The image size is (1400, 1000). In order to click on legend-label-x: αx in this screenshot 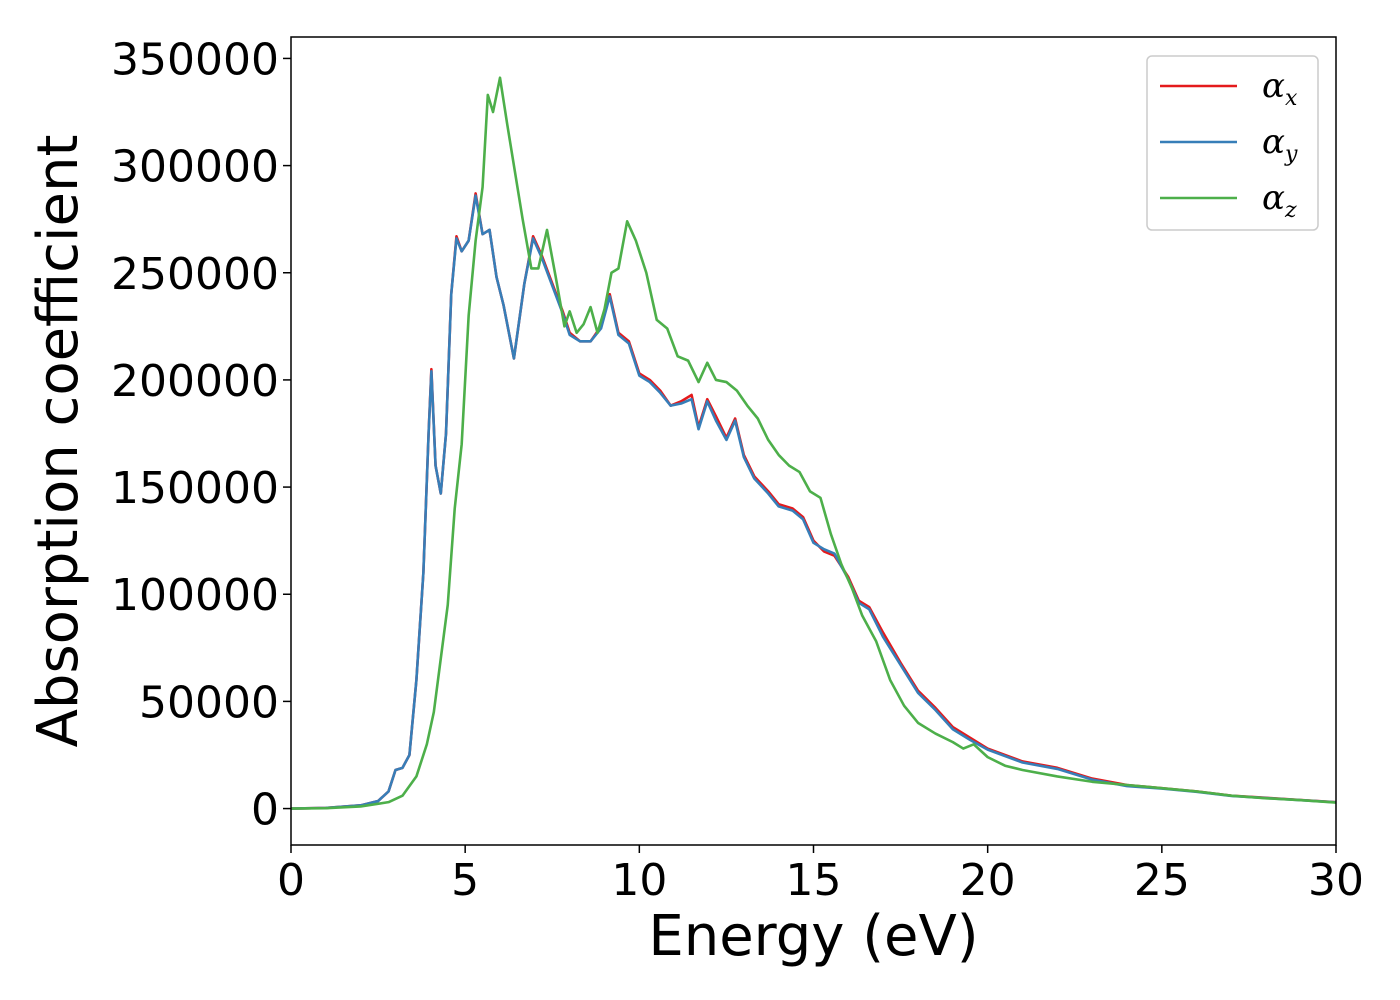, I will do `click(1280, 88)`.